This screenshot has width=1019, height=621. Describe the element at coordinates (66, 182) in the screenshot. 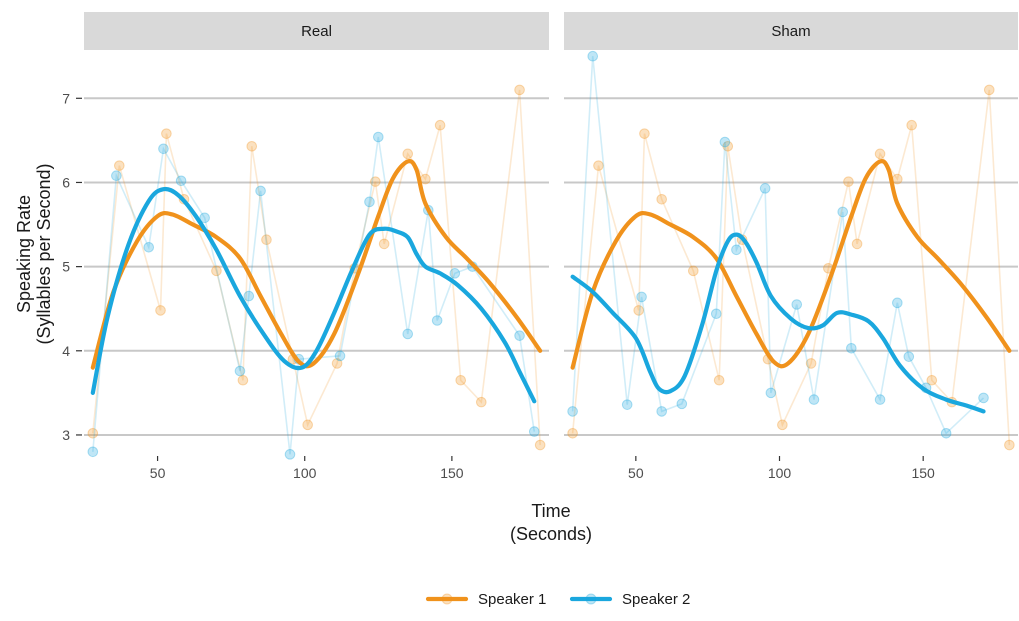

I see `y-tick-label: 6` at that location.